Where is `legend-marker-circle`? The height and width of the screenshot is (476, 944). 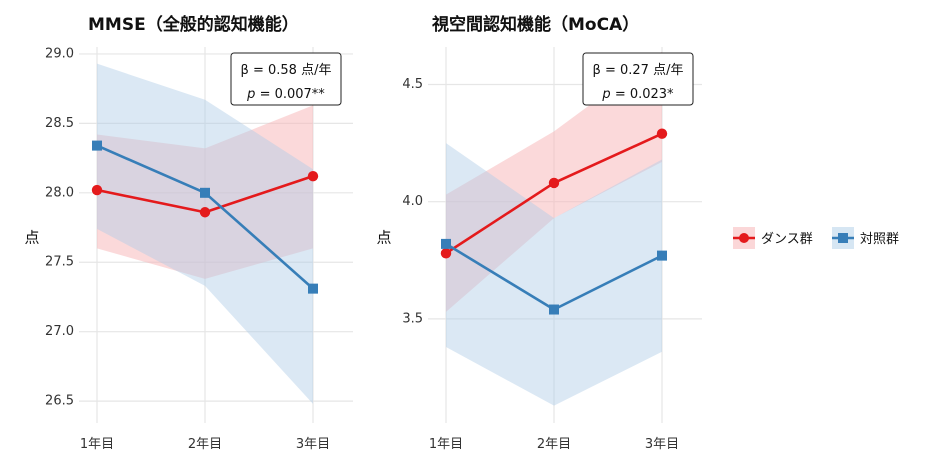 legend-marker-circle is located at coordinates (744, 238).